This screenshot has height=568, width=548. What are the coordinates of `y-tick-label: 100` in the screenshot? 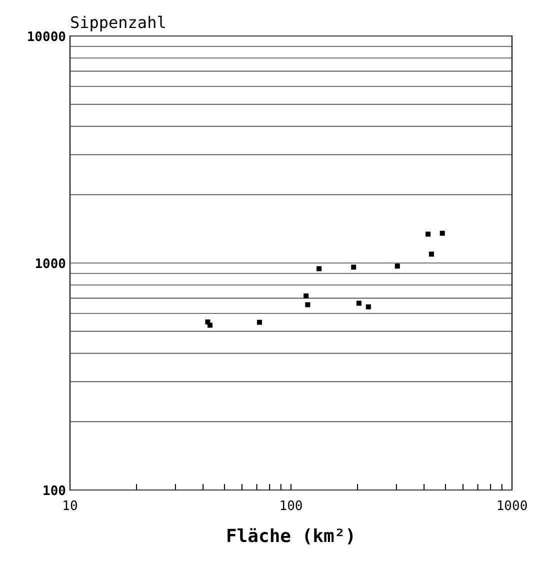 It's located at (54, 491).